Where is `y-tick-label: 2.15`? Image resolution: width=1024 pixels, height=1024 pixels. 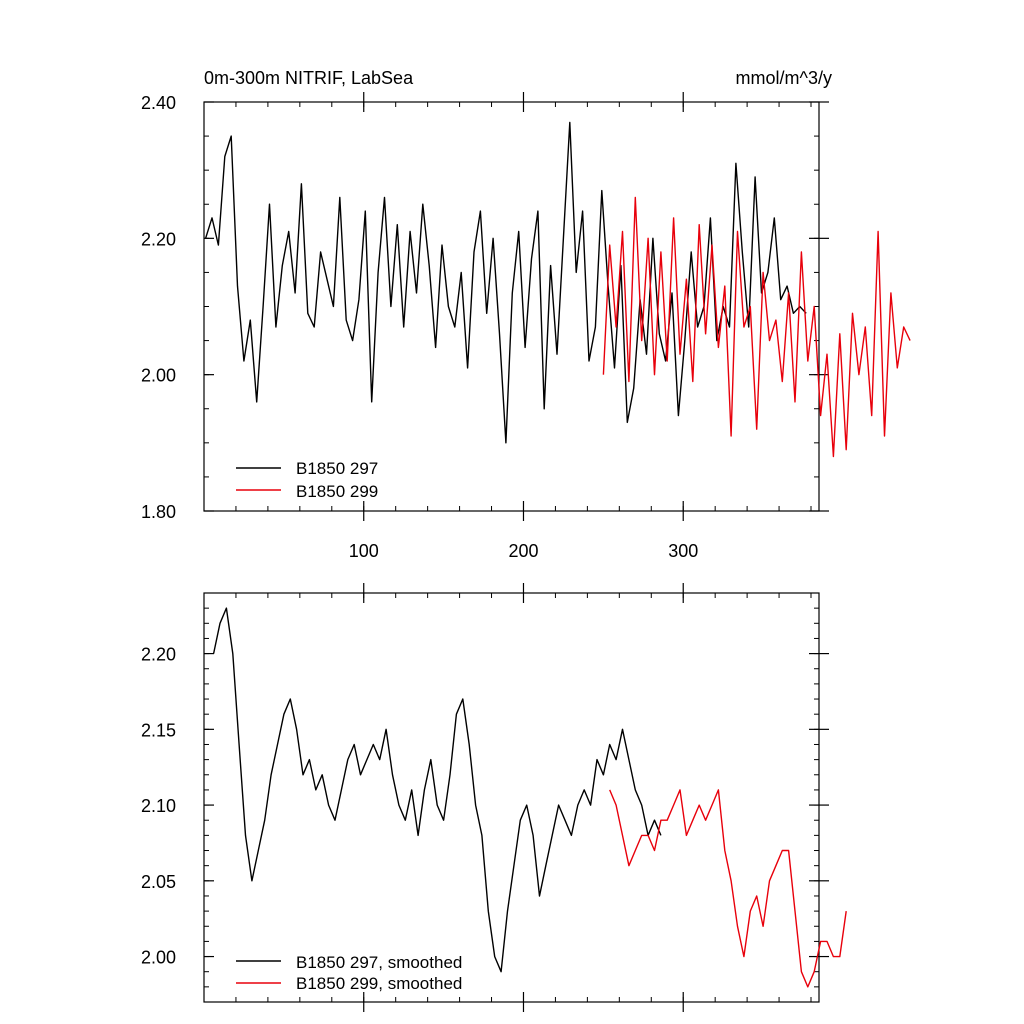
y-tick-label: 2.15 is located at coordinates (158, 730).